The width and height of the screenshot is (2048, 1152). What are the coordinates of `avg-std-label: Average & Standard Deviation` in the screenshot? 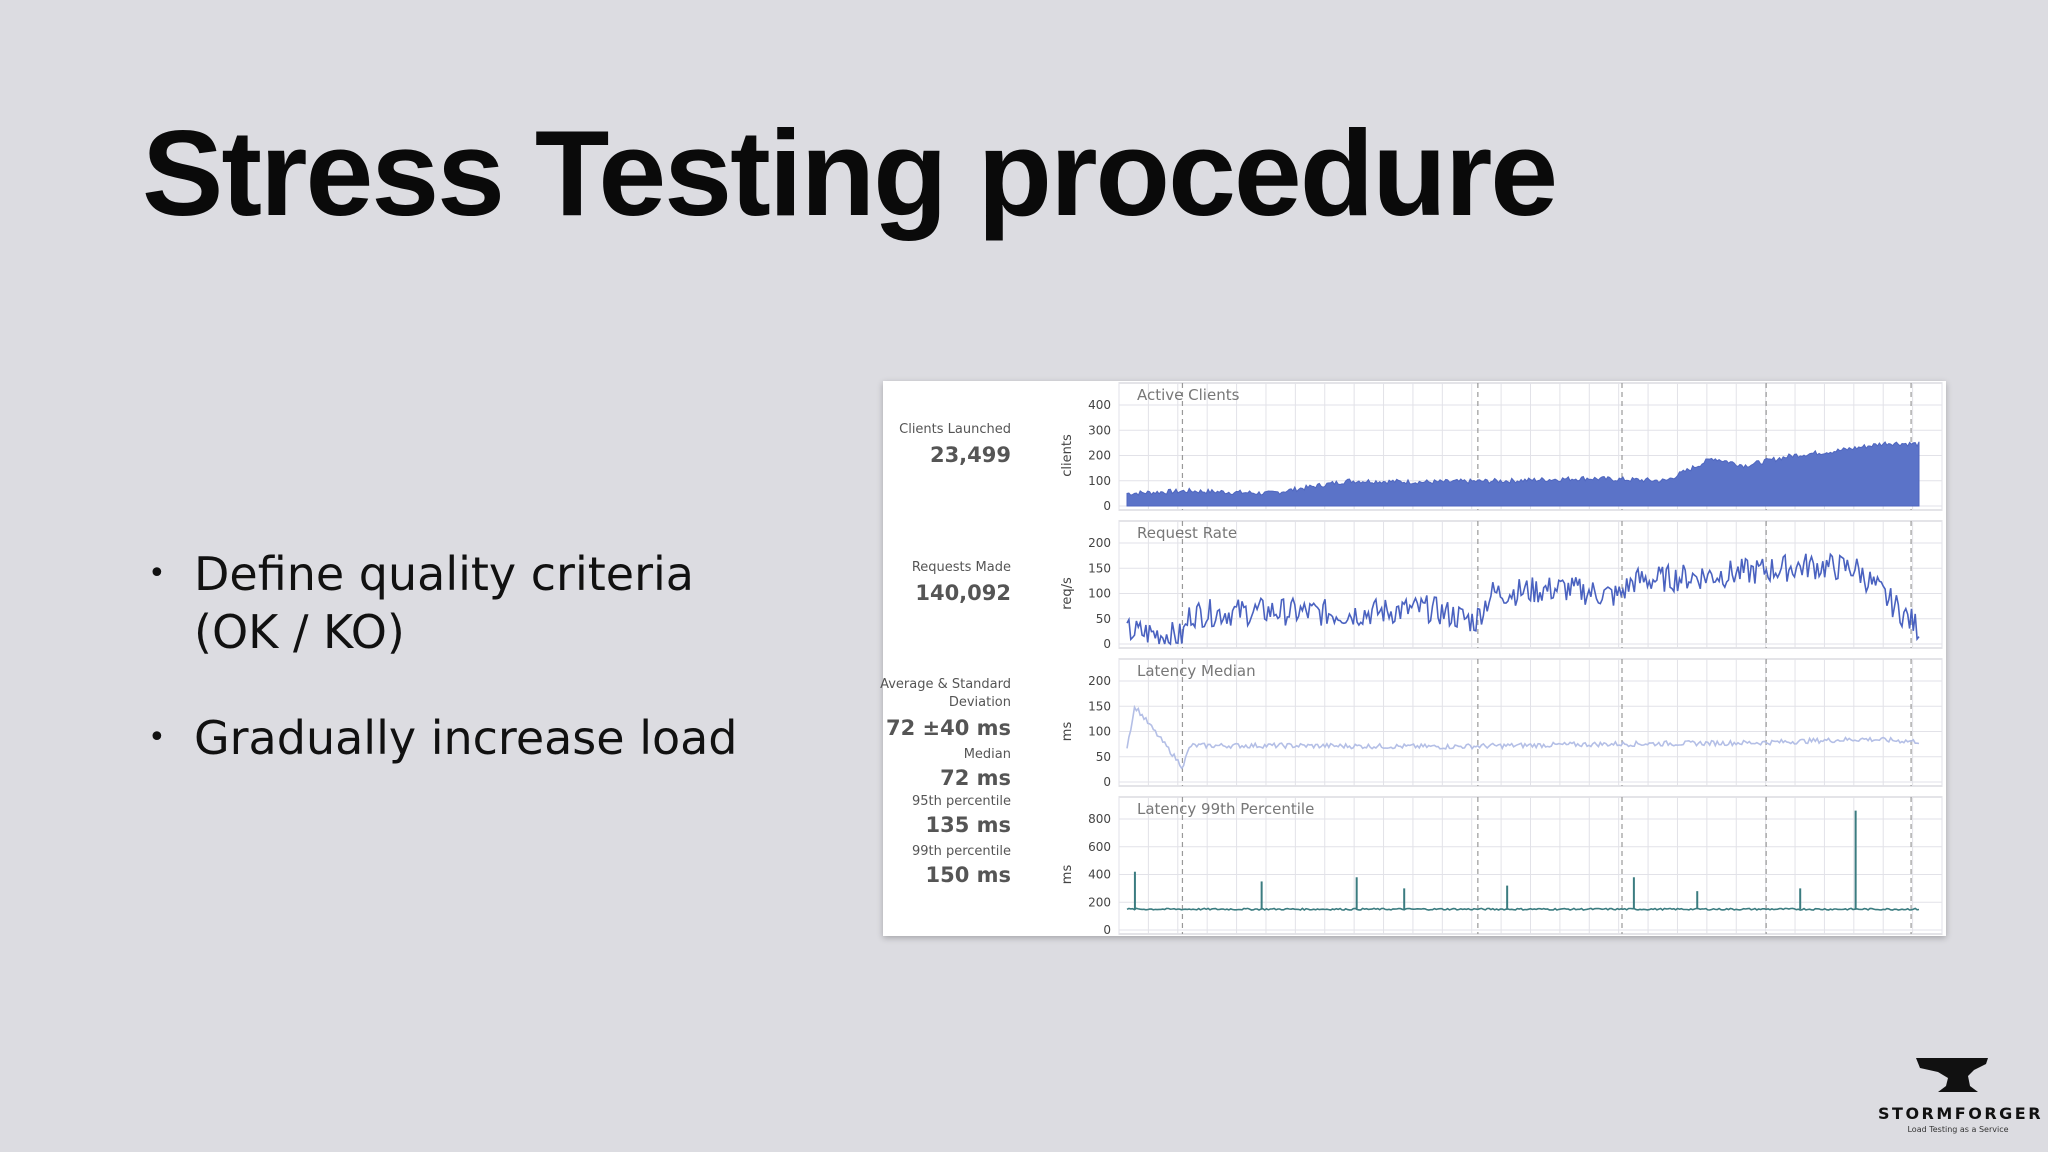 It's located at (945, 693).